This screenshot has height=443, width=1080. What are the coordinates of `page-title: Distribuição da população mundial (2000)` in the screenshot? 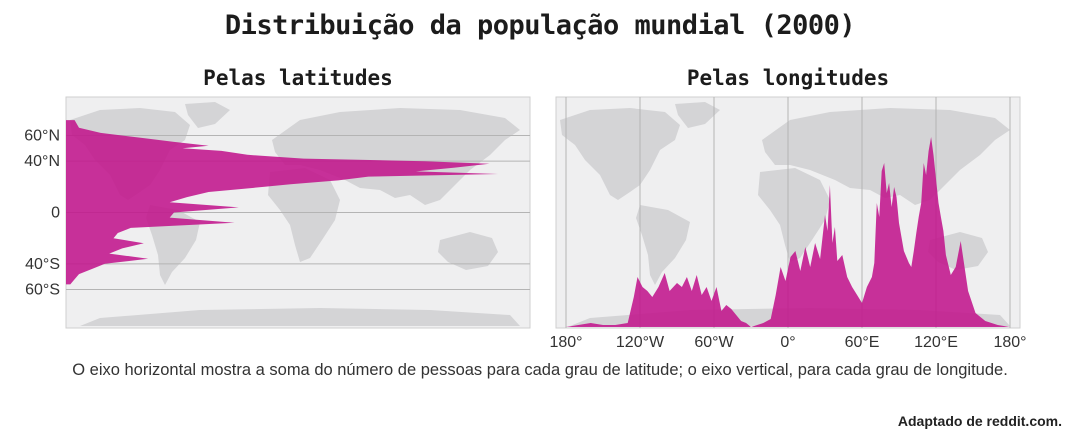 It's located at (540, 25).